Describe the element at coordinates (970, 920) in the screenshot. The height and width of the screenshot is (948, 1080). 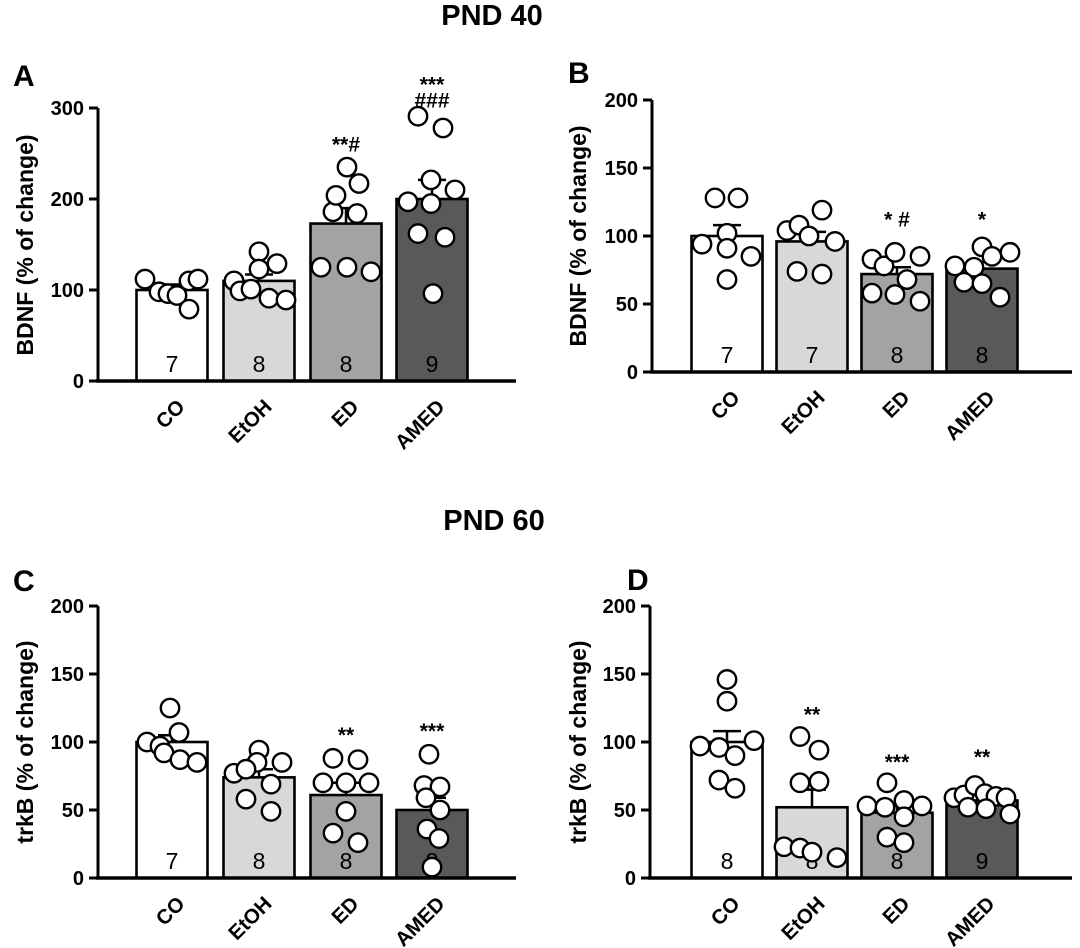
I see `category-label-D-AMED: AMED` at that location.